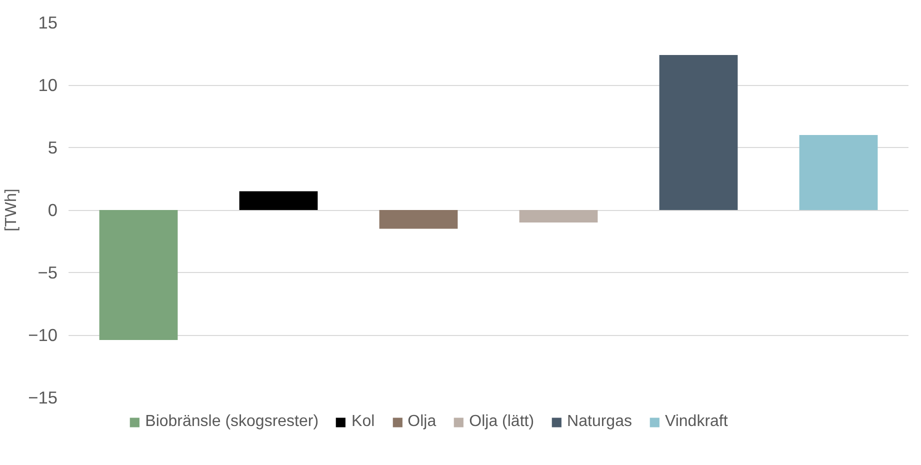 The height and width of the screenshot is (465, 921). What do you see at coordinates (599, 422) in the screenshot?
I see `legend-label: Naturgas` at bounding box center [599, 422].